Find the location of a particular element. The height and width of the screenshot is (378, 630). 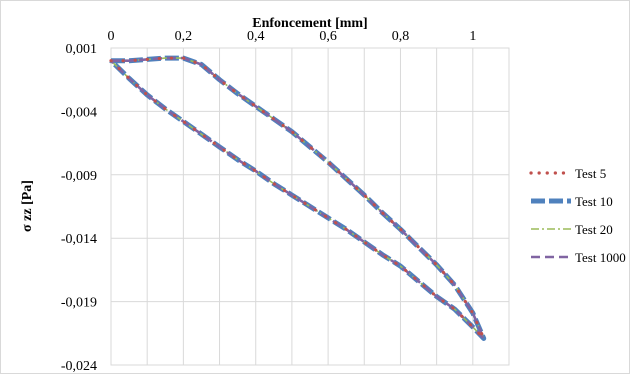

y-axis-label: σ zz [Pa] is located at coordinates (27, 206).